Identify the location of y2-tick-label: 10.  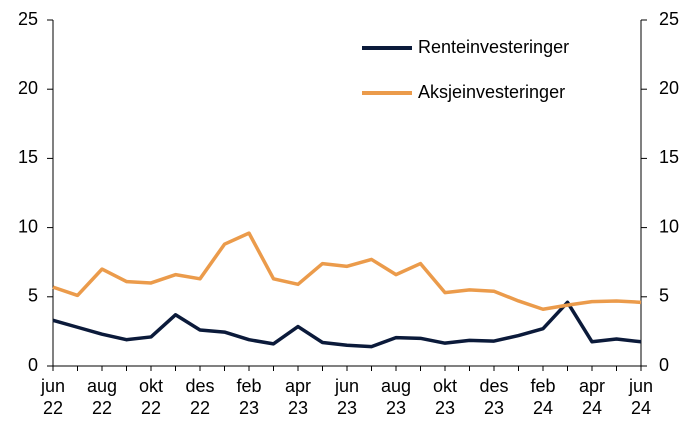
(669, 226).